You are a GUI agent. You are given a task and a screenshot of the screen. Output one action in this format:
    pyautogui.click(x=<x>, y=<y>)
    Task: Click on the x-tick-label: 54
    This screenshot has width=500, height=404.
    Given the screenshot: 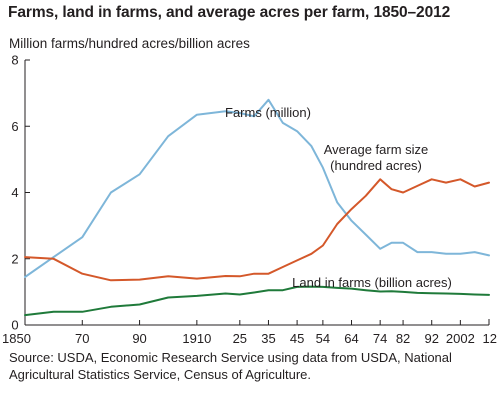 What is the action you would take?
    pyautogui.click(x=323, y=338)
    